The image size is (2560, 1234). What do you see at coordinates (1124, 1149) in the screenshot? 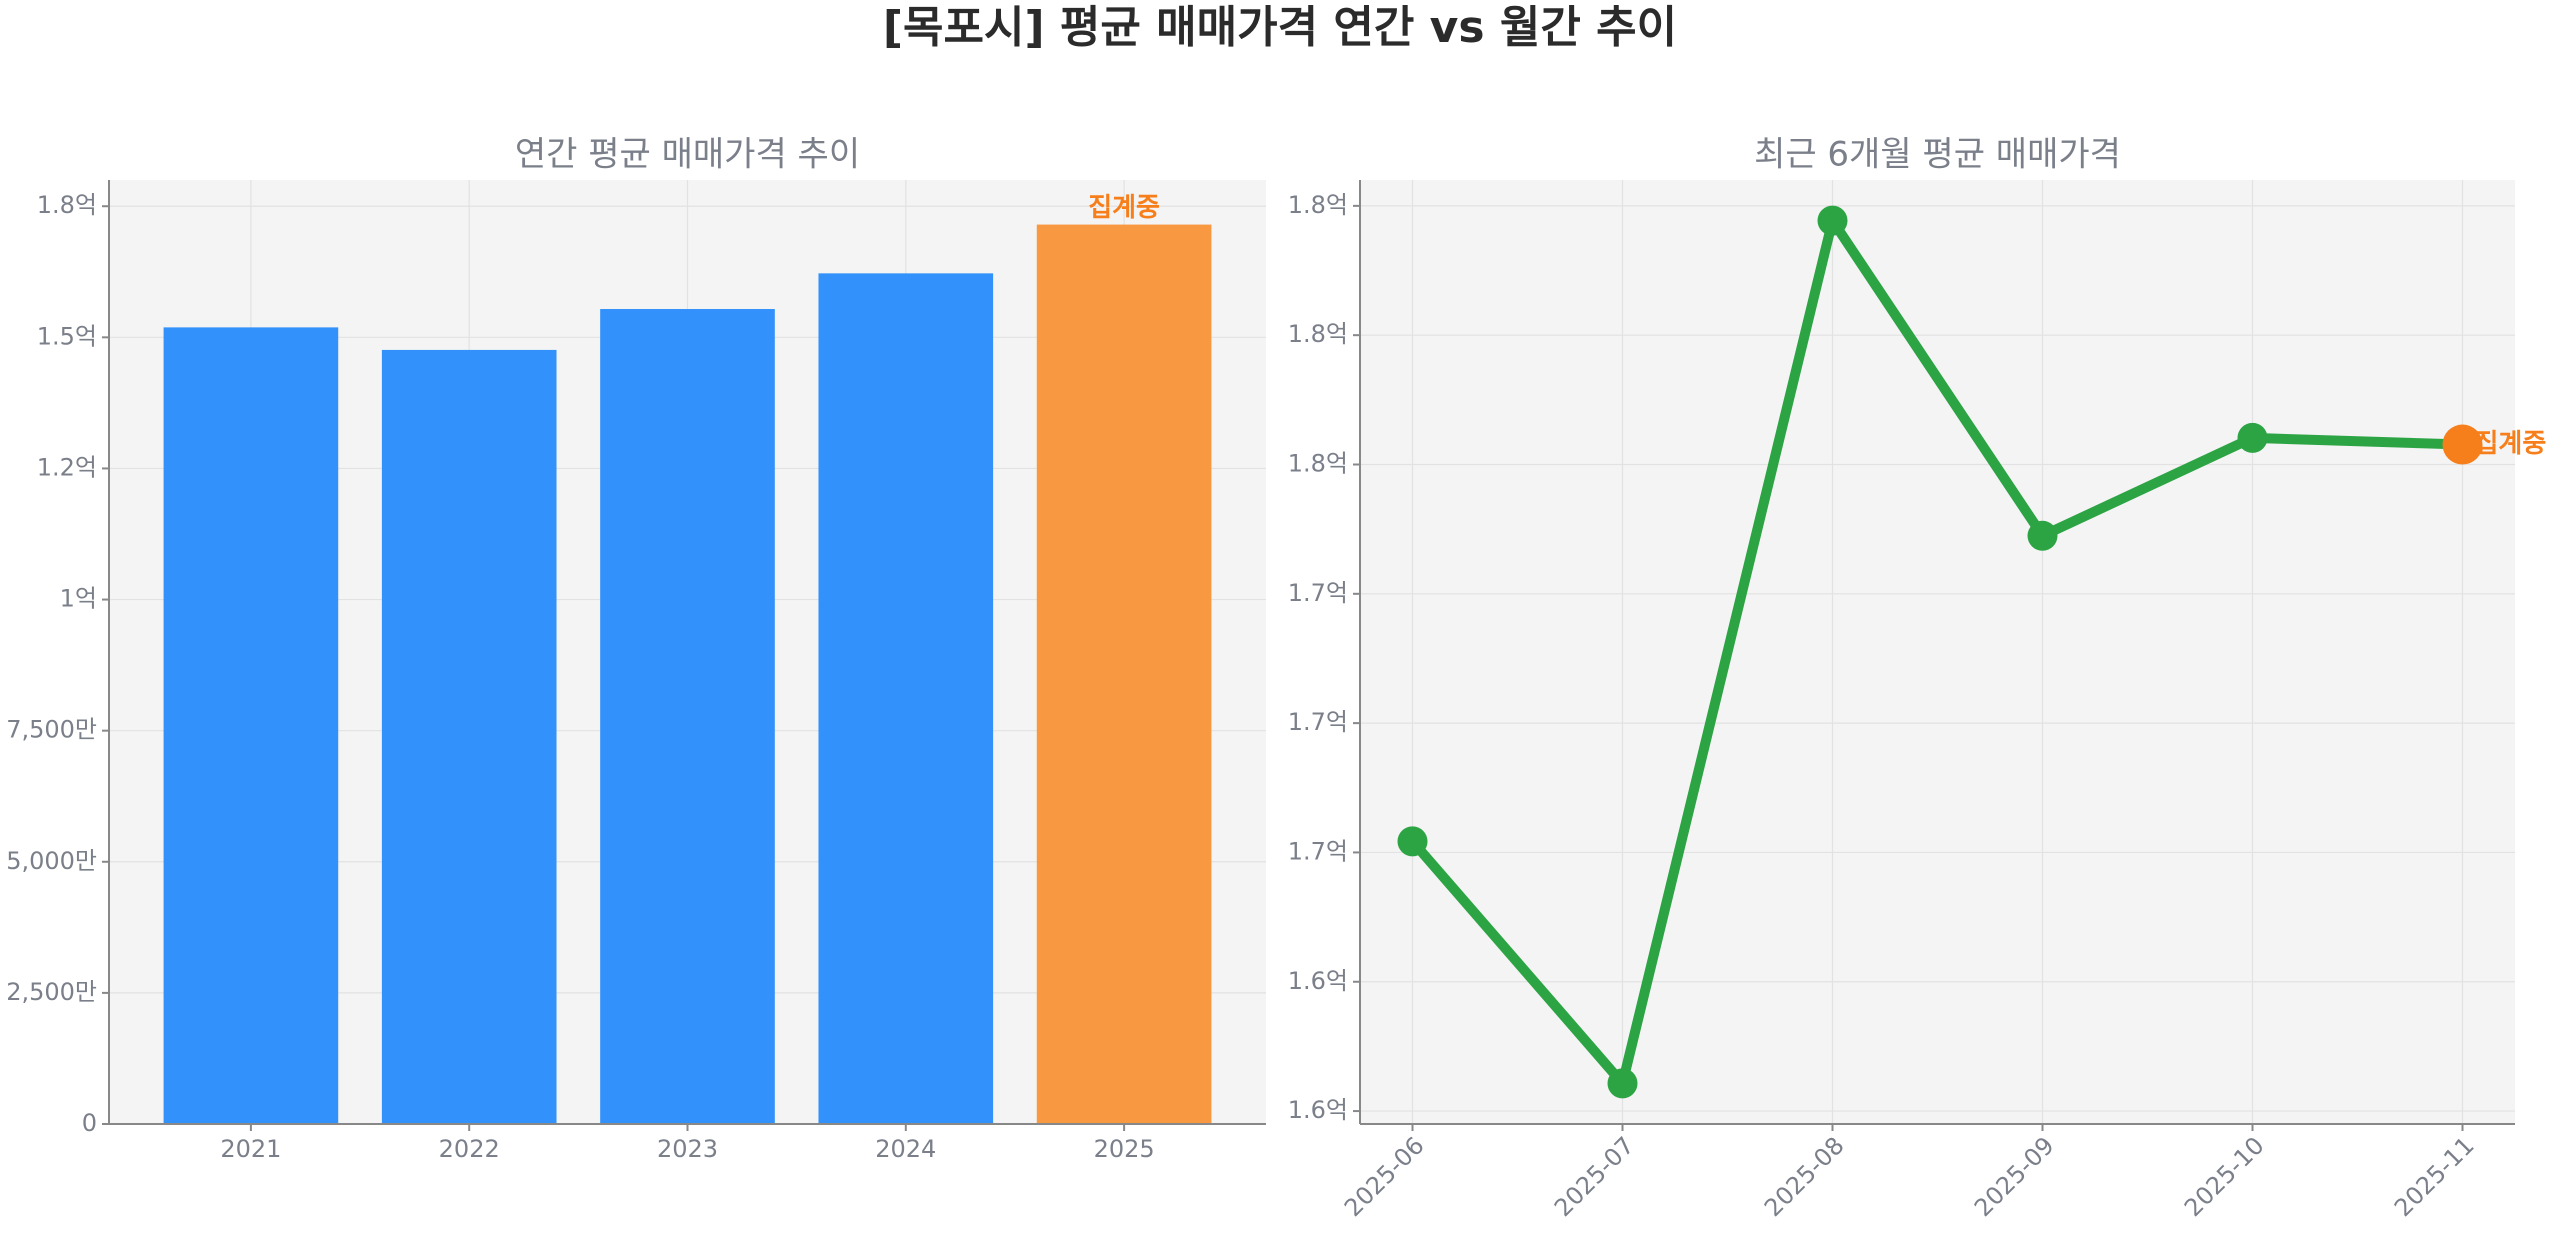
I see `x-tick-label: 2025` at bounding box center [1124, 1149].